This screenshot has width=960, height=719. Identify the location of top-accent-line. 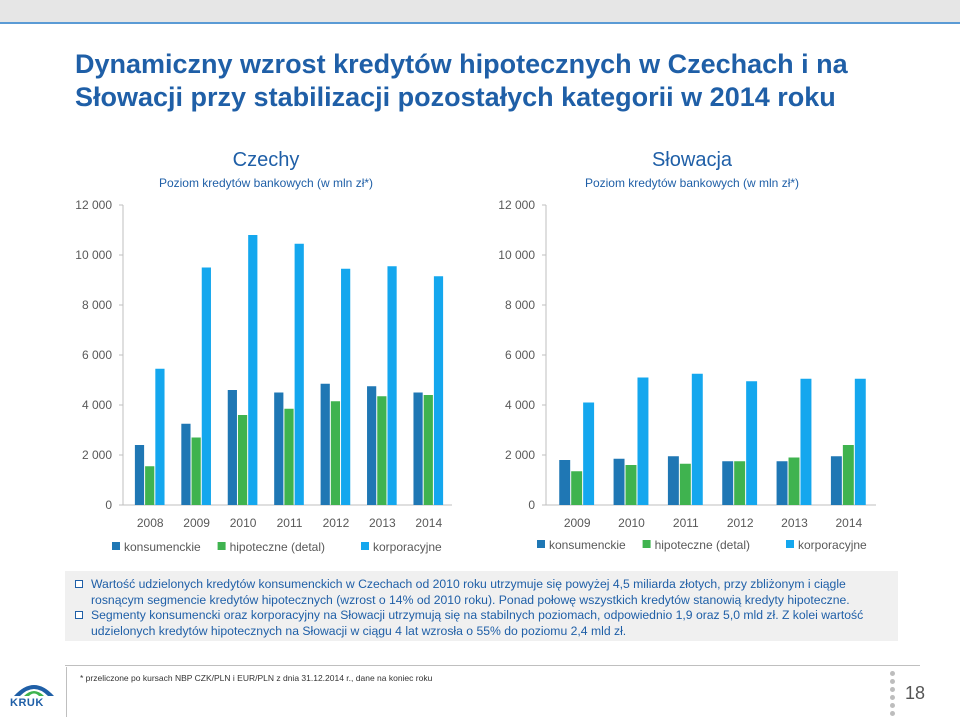
(480, 23).